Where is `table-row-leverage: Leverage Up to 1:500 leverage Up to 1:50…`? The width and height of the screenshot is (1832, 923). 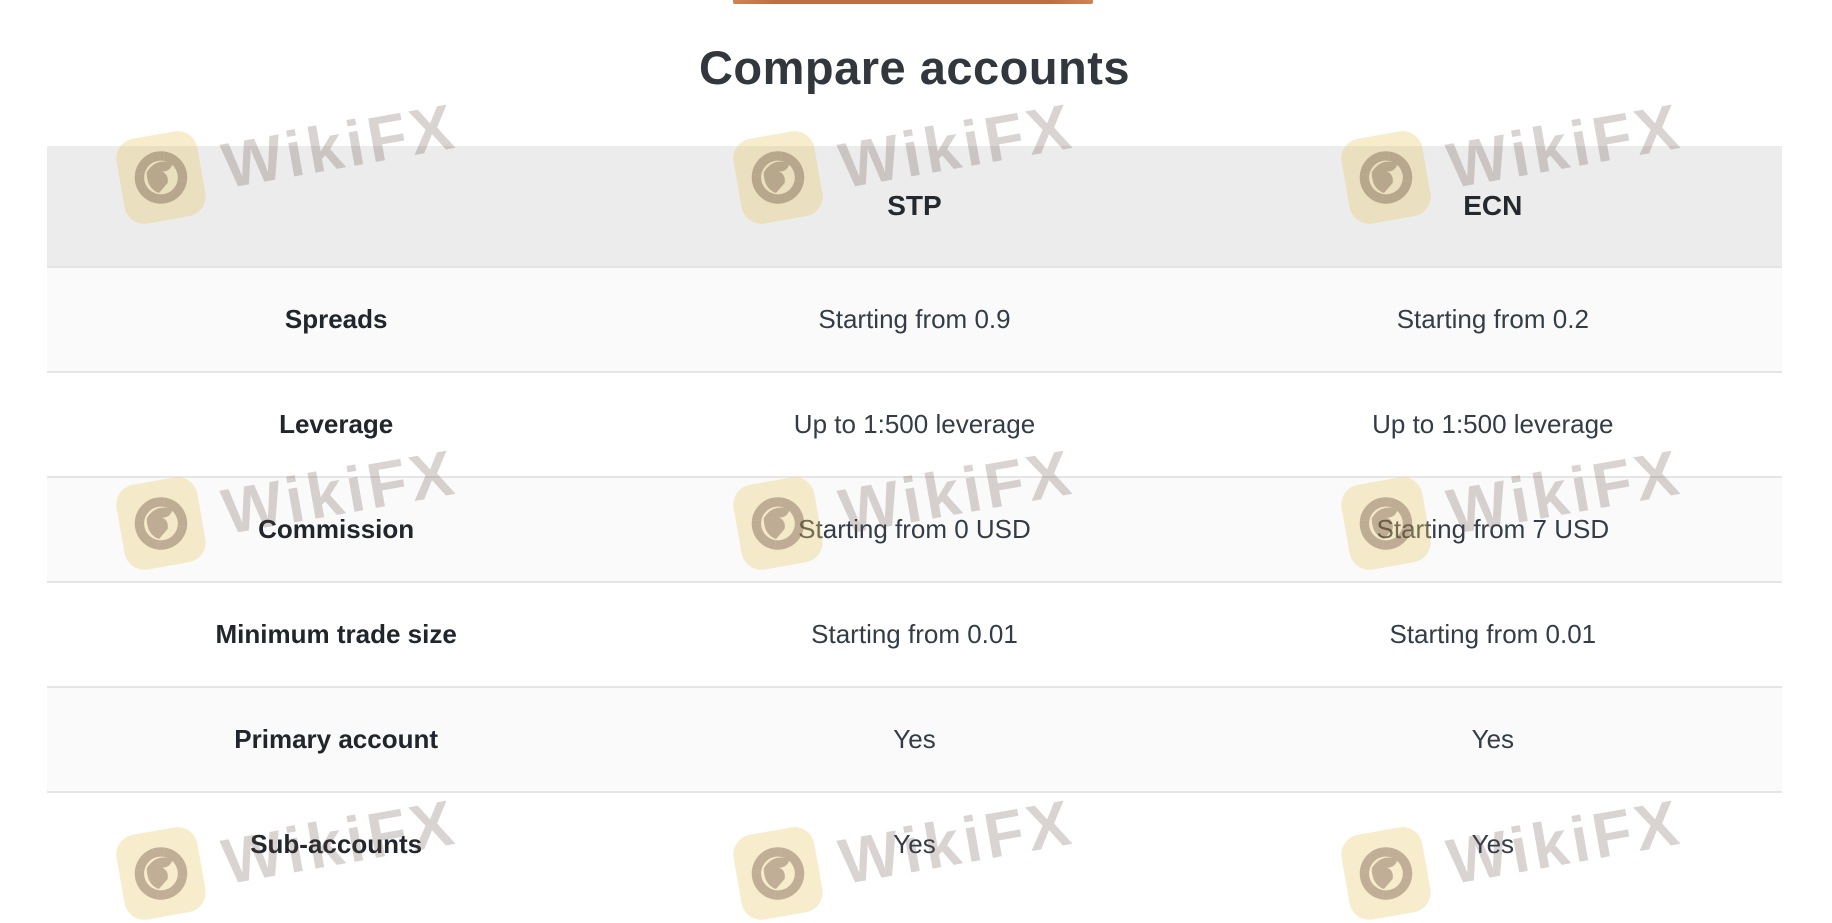
table-row-leverage: Leverage Up to 1:500 leverage Up to 1:50… is located at coordinates (914, 423).